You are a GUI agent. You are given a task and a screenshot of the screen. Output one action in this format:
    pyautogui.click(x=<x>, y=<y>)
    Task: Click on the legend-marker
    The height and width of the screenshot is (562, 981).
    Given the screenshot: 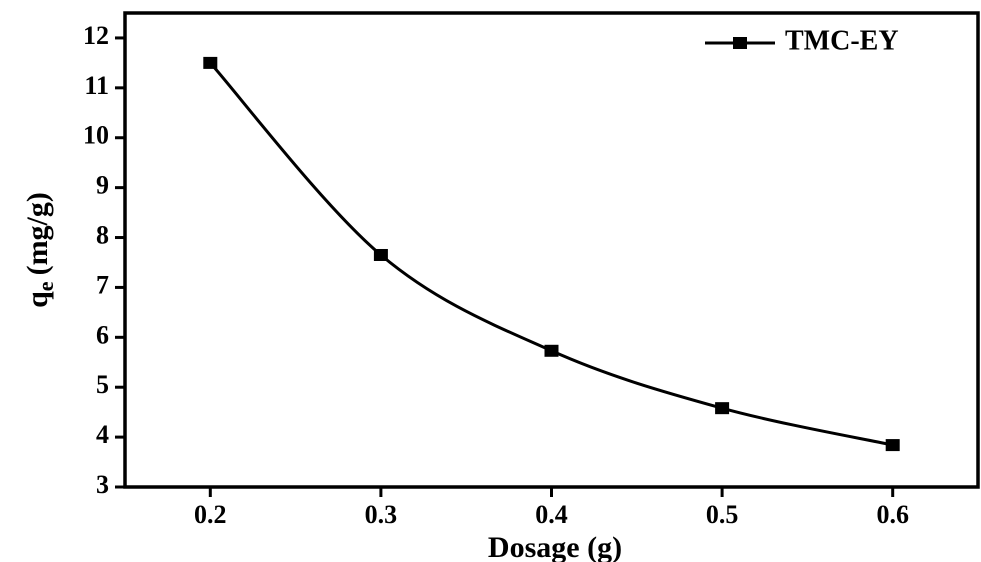 What is the action you would take?
    pyautogui.click(x=740, y=43)
    